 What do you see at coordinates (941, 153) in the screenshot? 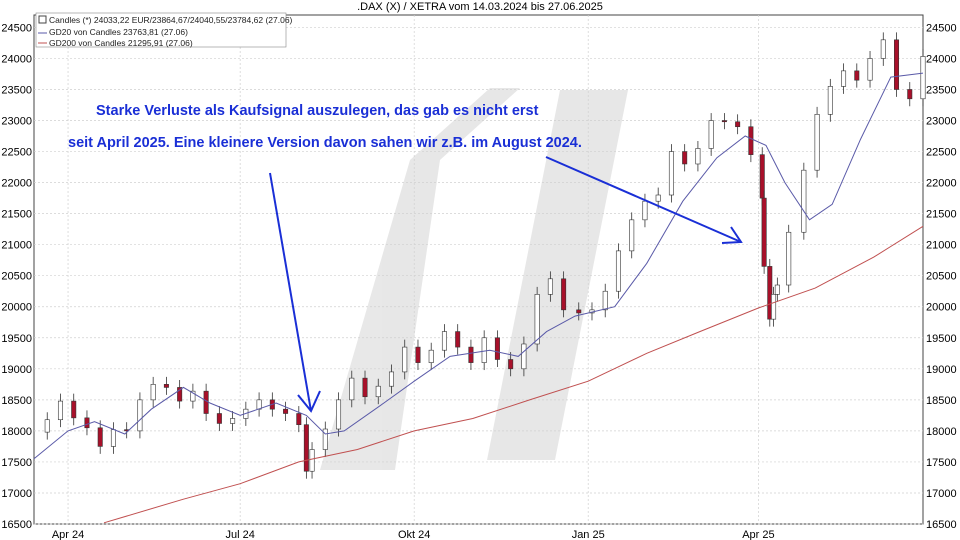
I see `y-tick-label-right: 22500` at bounding box center [941, 153].